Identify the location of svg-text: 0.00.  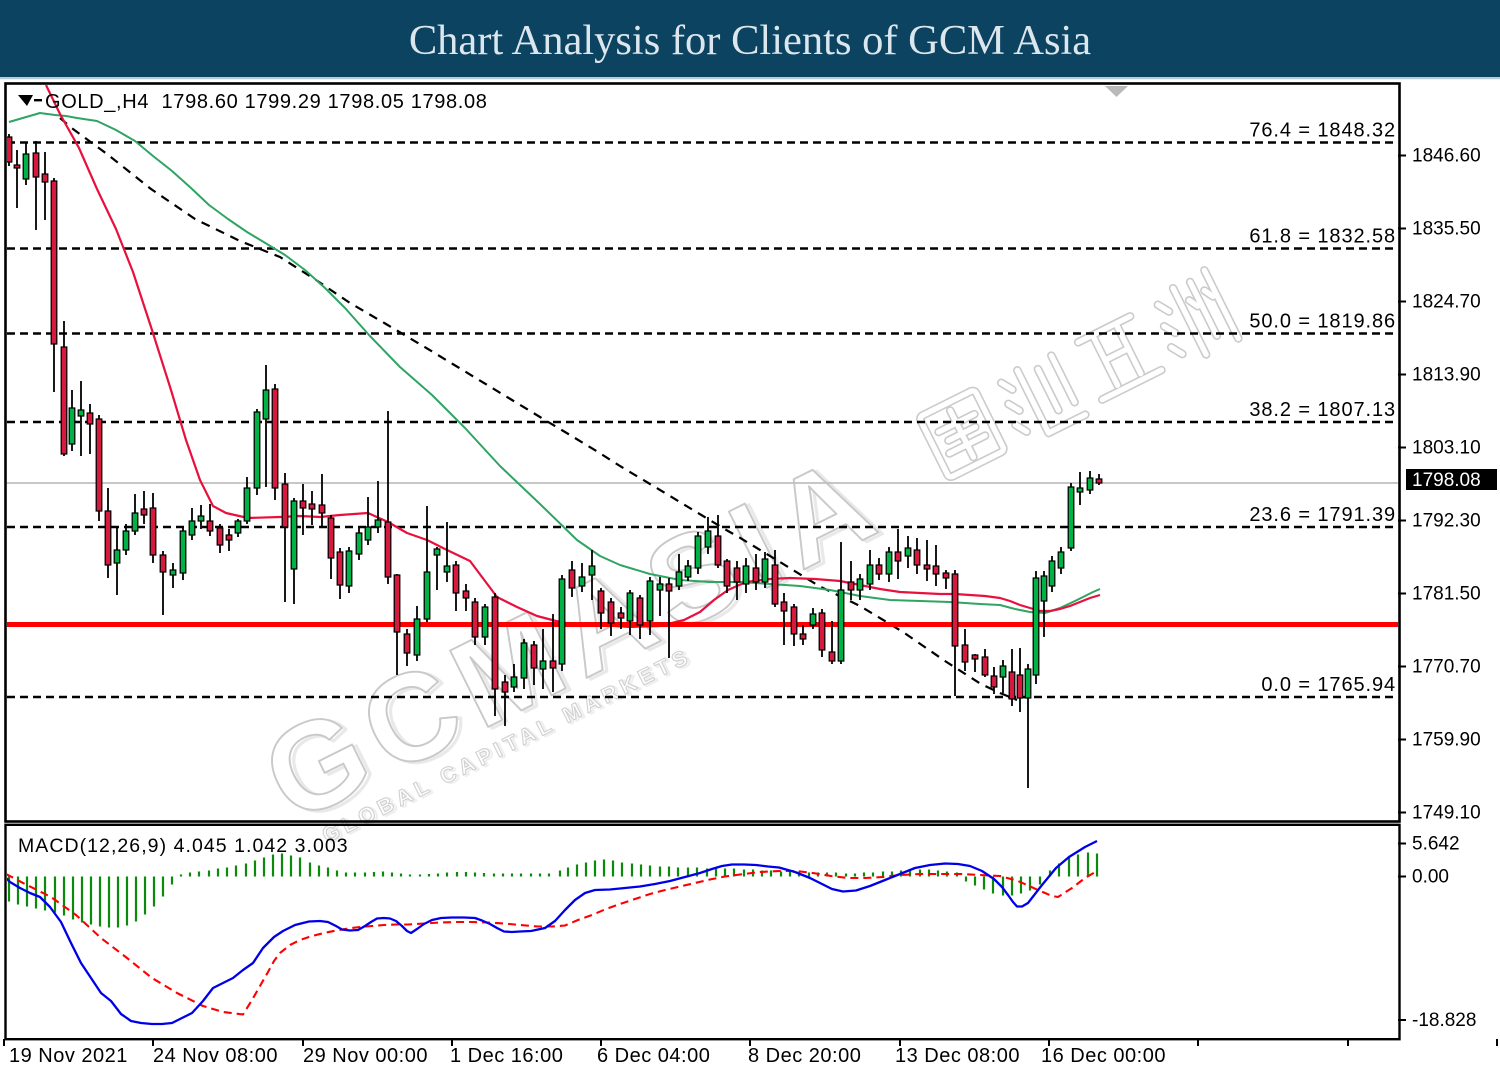
(1430, 877).